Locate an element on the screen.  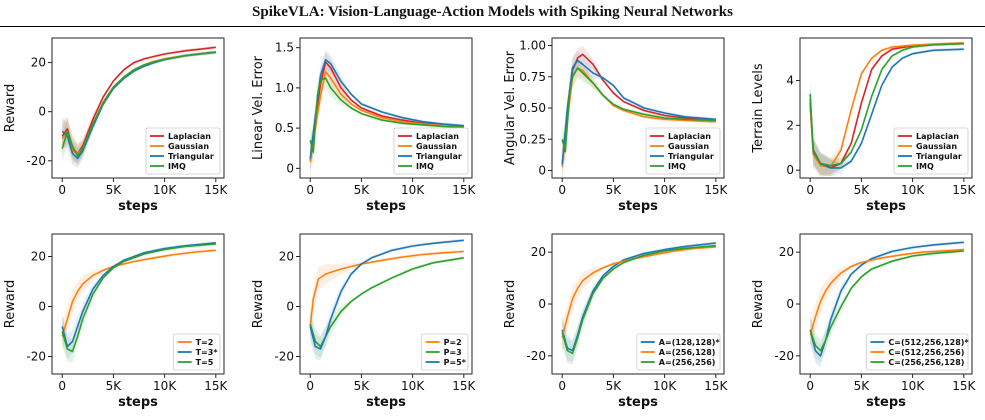
y-tick-label: 4 is located at coordinates (790, 81).